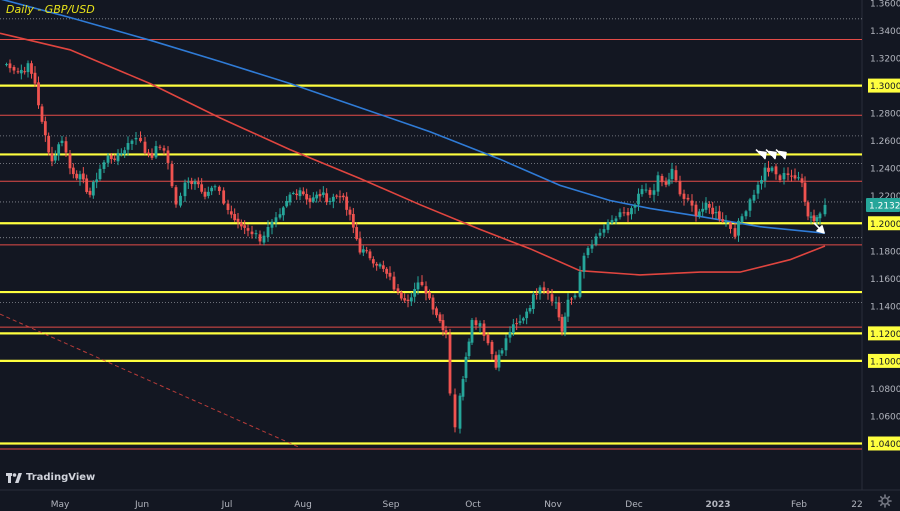 The image size is (900, 511). What do you see at coordinates (885, 115) in the screenshot?
I see `price-tick-label: 1.28000` at bounding box center [885, 115].